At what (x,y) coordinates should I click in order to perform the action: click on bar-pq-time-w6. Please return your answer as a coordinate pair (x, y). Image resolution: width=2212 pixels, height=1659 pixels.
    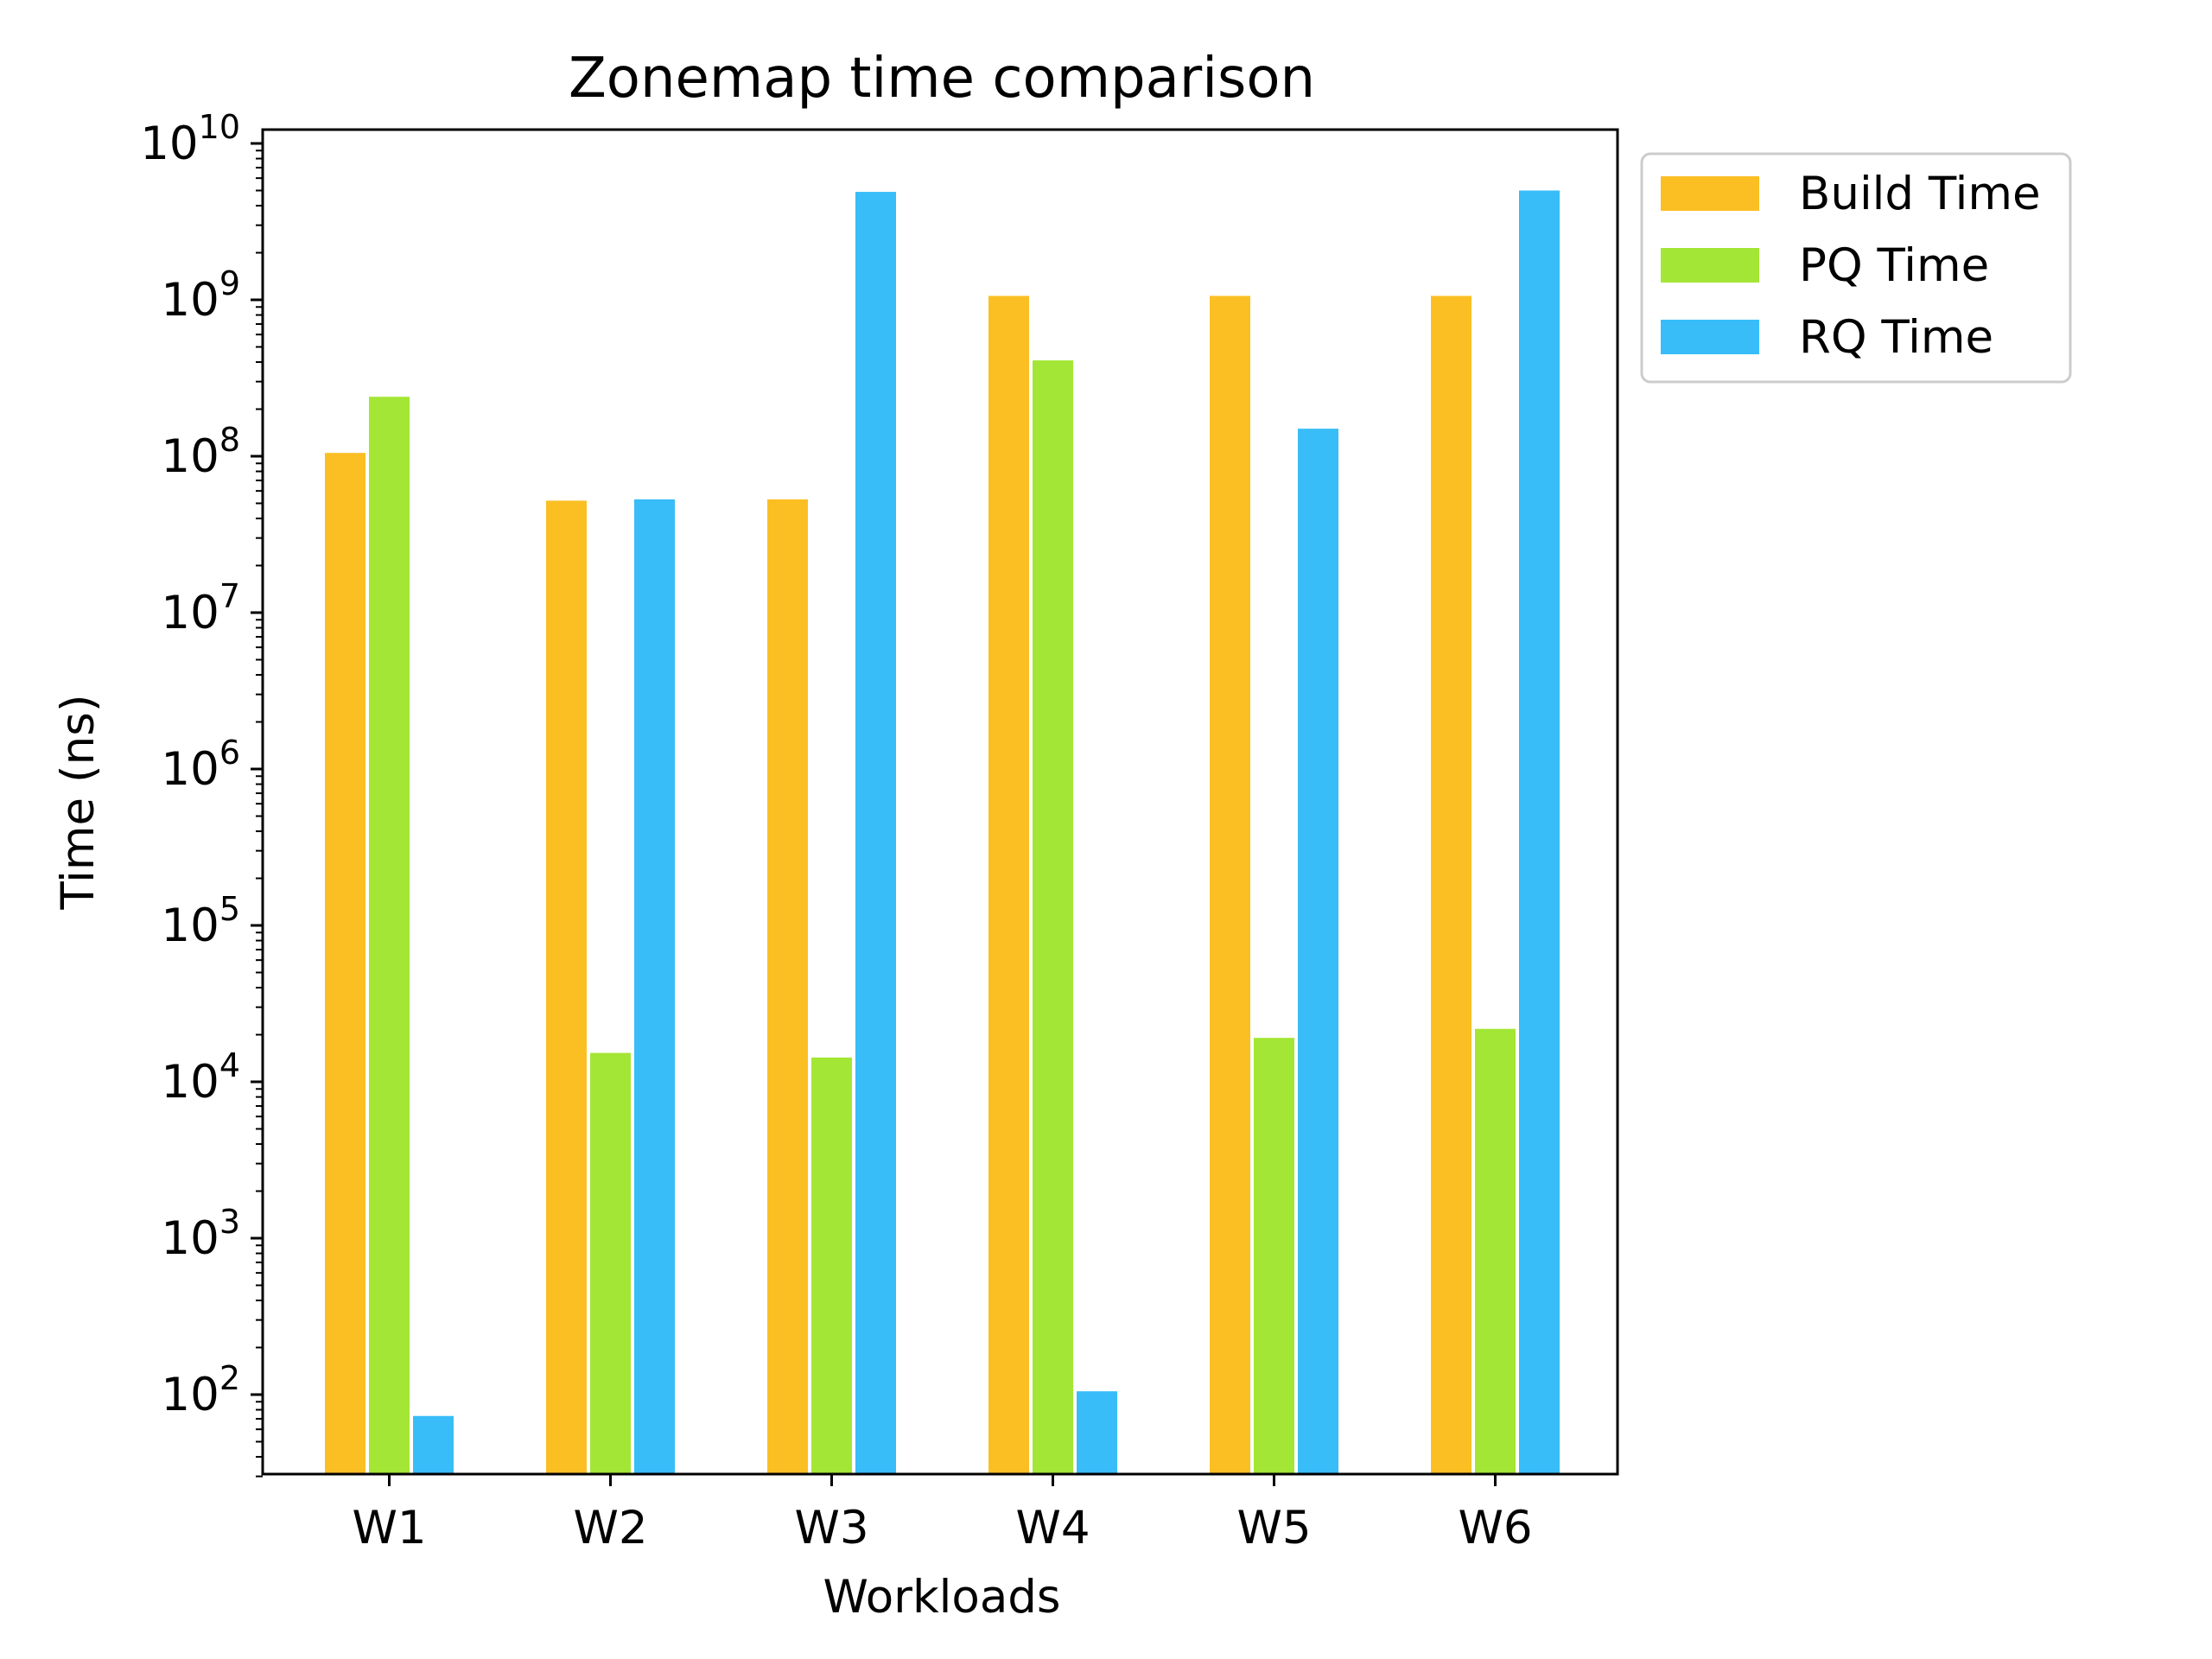
    Looking at the image, I should click on (1495, 1251).